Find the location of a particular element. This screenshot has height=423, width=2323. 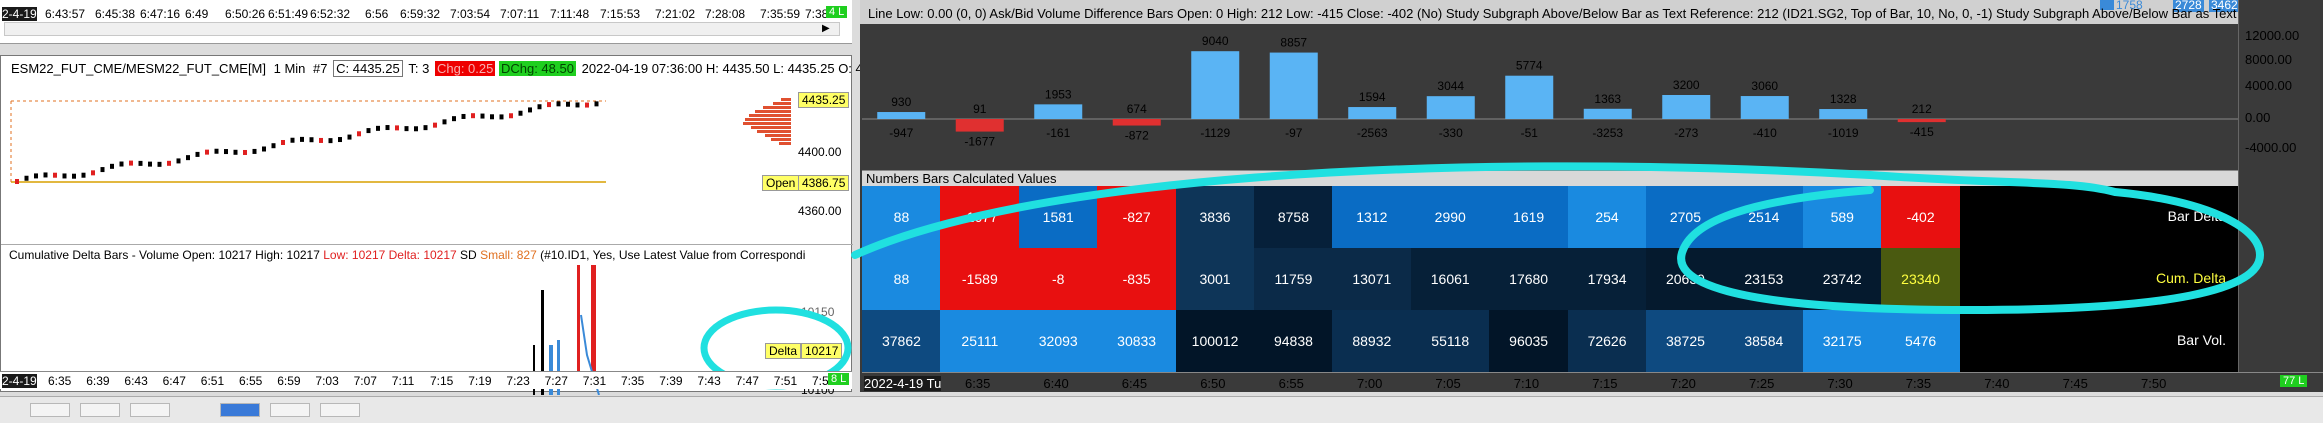

bar-below-value: -1677 is located at coordinates (979, 142).